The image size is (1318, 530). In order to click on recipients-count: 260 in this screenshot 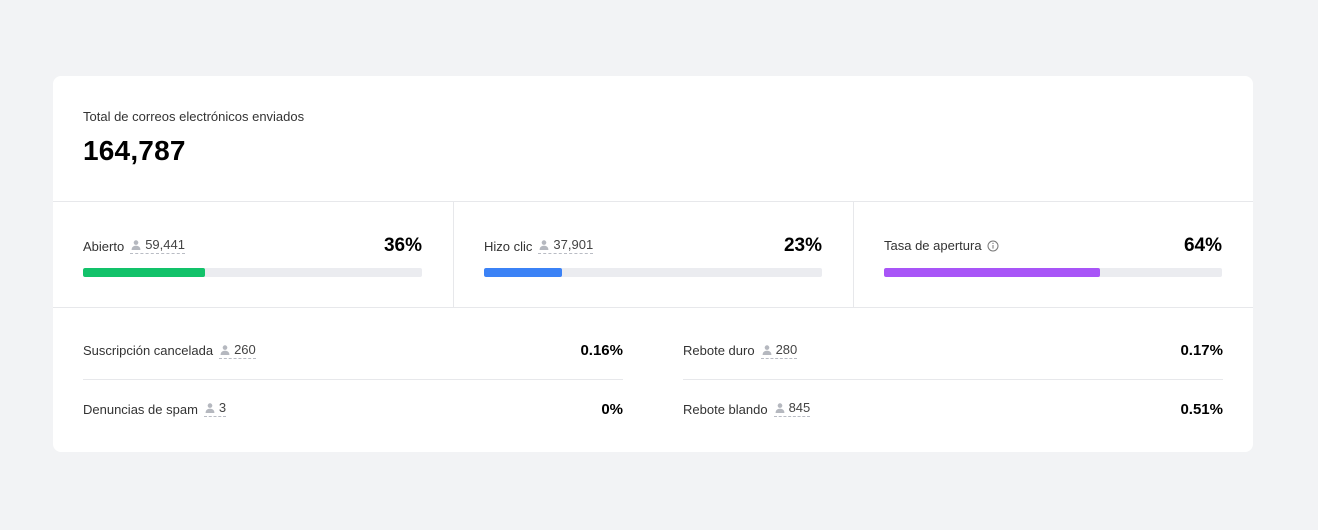, I will do `click(245, 349)`.